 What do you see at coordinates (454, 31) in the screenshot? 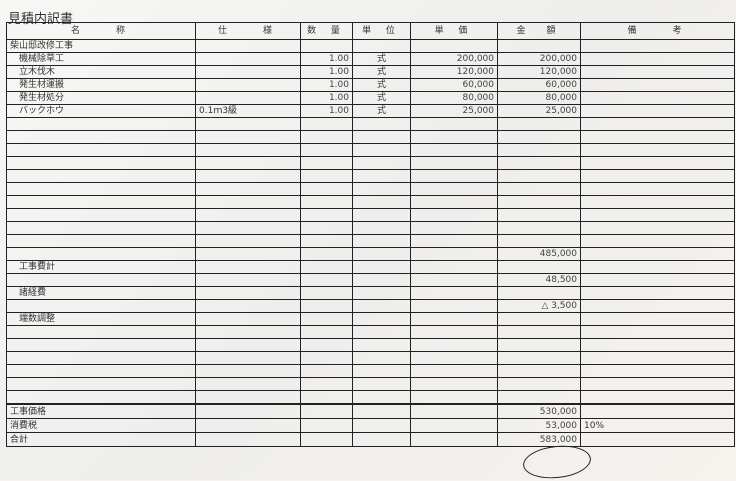
I see `header-price: 単 価` at bounding box center [454, 31].